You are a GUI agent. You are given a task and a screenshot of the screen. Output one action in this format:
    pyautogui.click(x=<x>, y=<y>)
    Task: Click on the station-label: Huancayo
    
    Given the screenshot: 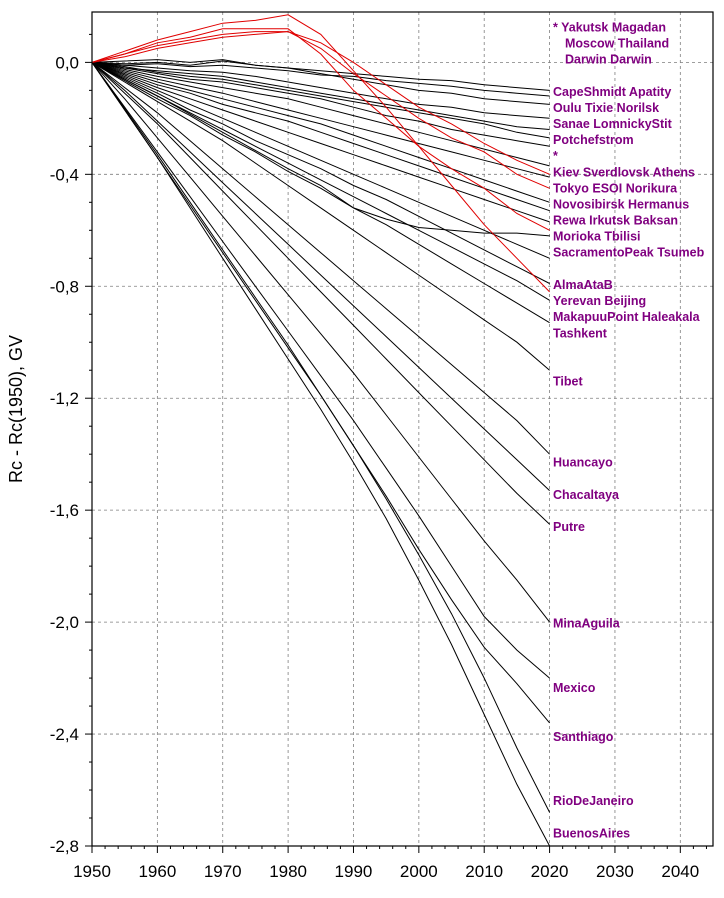 What is the action you would take?
    pyautogui.click(x=583, y=463)
    